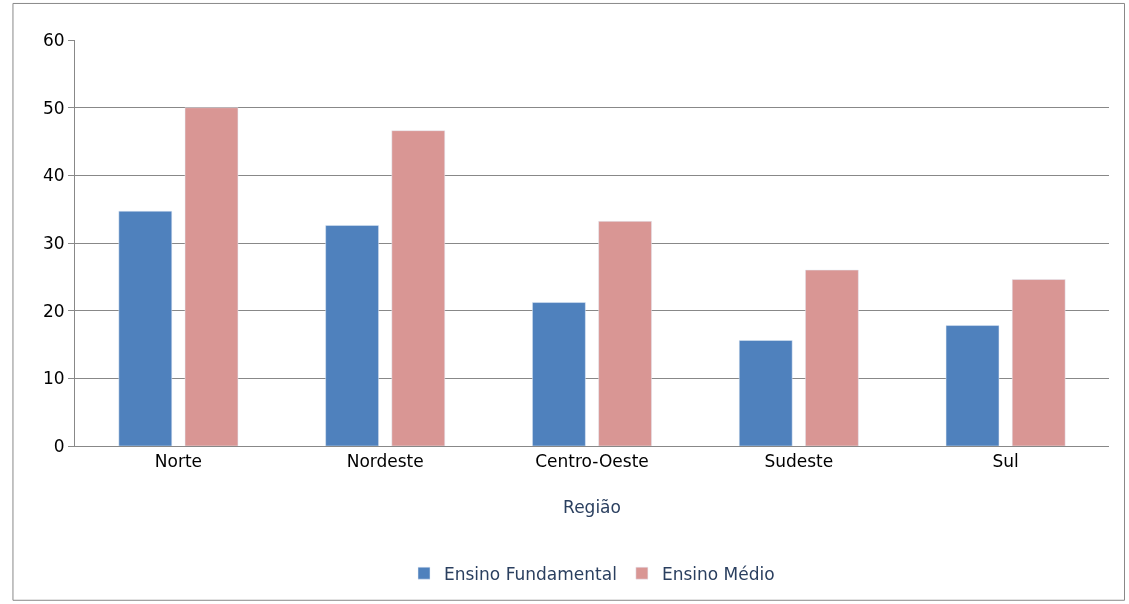  What do you see at coordinates (1005, 461) in the screenshot?
I see `x-tick-label: Sul` at bounding box center [1005, 461].